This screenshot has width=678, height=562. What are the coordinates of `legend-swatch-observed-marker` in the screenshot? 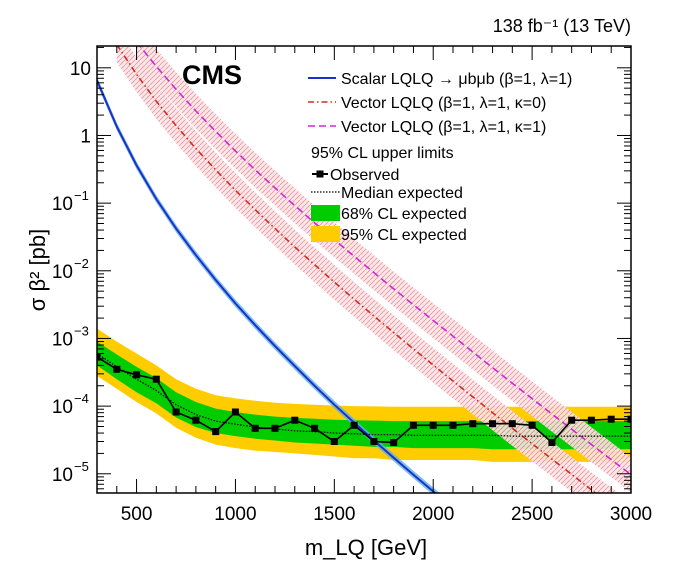 It's located at (320, 174).